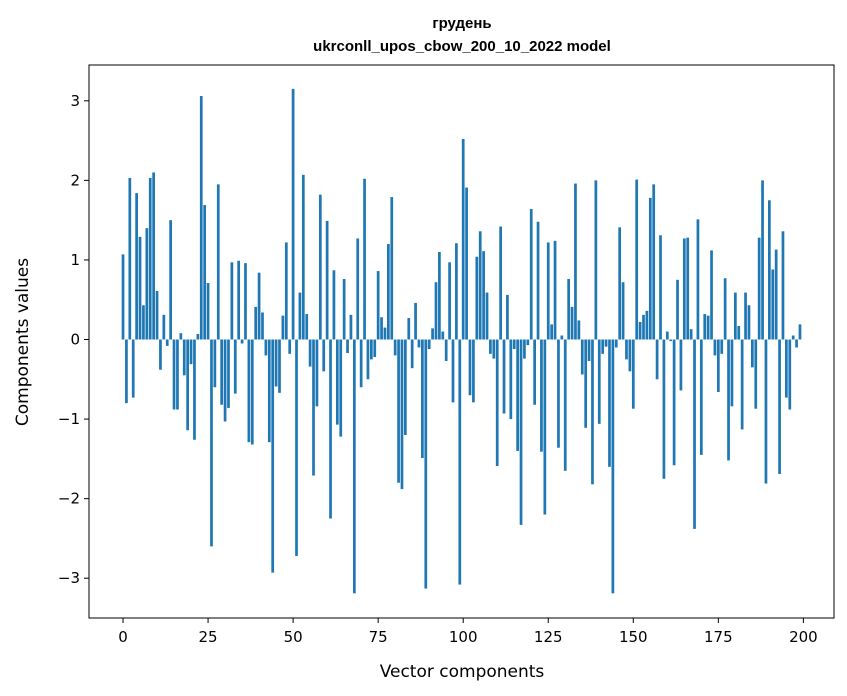  I want to click on y-tick-label: −3, so click(69, 578).